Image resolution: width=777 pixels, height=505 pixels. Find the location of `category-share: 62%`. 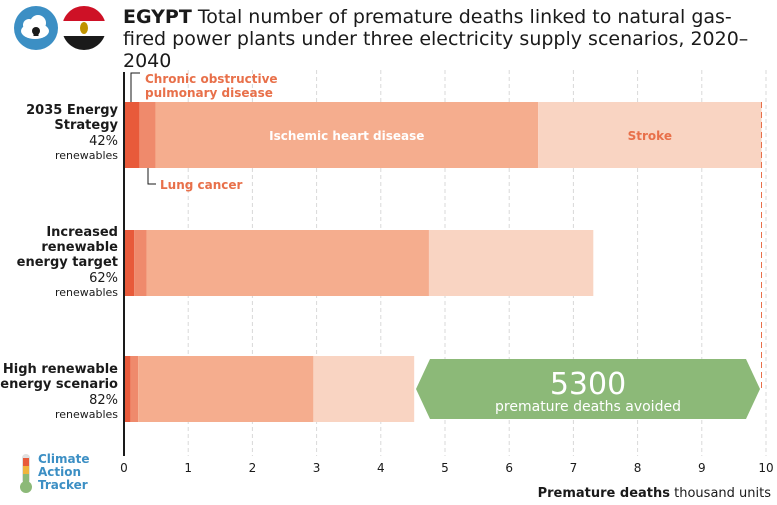

category-share: 62% is located at coordinates (103, 278).